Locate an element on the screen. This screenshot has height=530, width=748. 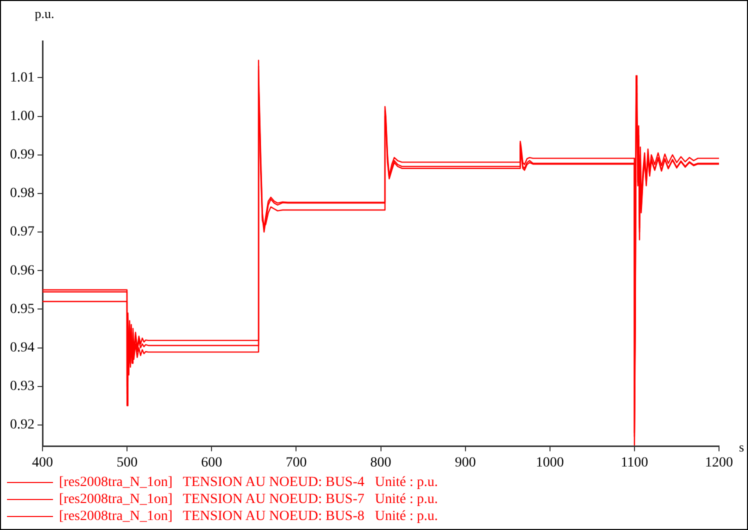
x-tick-label: 700 is located at coordinates (296, 462).